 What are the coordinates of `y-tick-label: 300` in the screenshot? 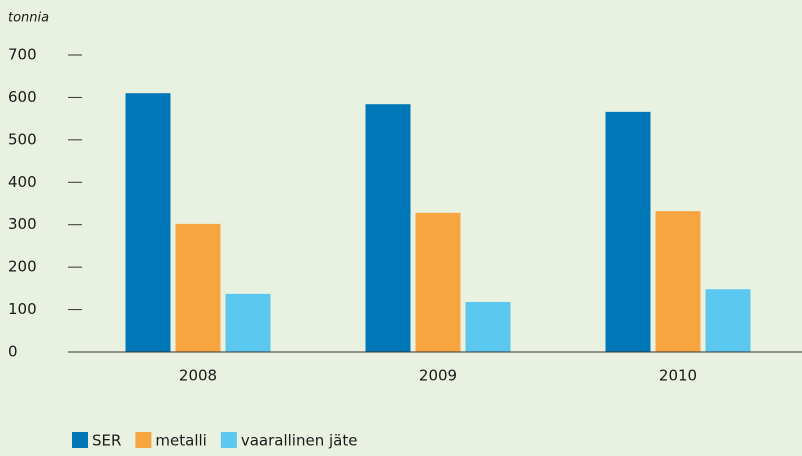 It's located at (22, 224).